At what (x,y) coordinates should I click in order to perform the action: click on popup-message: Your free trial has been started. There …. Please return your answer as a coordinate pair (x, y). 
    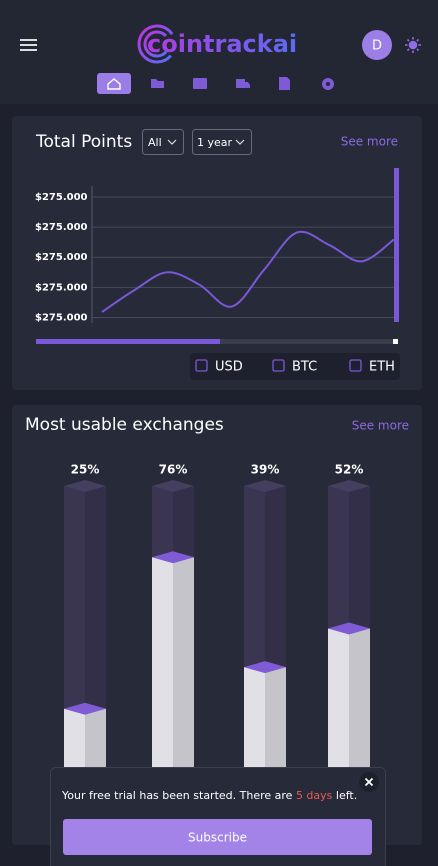
    Looking at the image, I should click on (209, 795).